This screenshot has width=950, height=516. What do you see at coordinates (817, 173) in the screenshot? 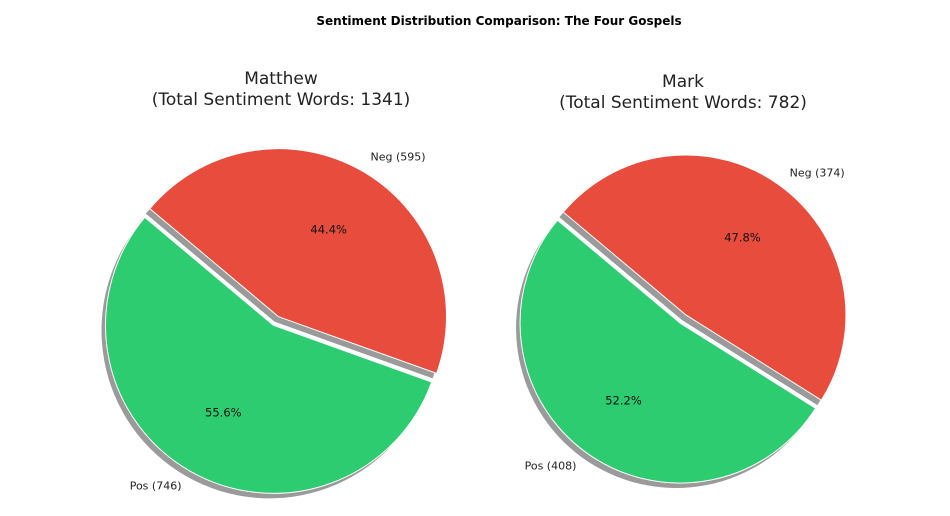
I see `pie-mark-label-neg: Neg (374)` at bounding box center [817, 173].